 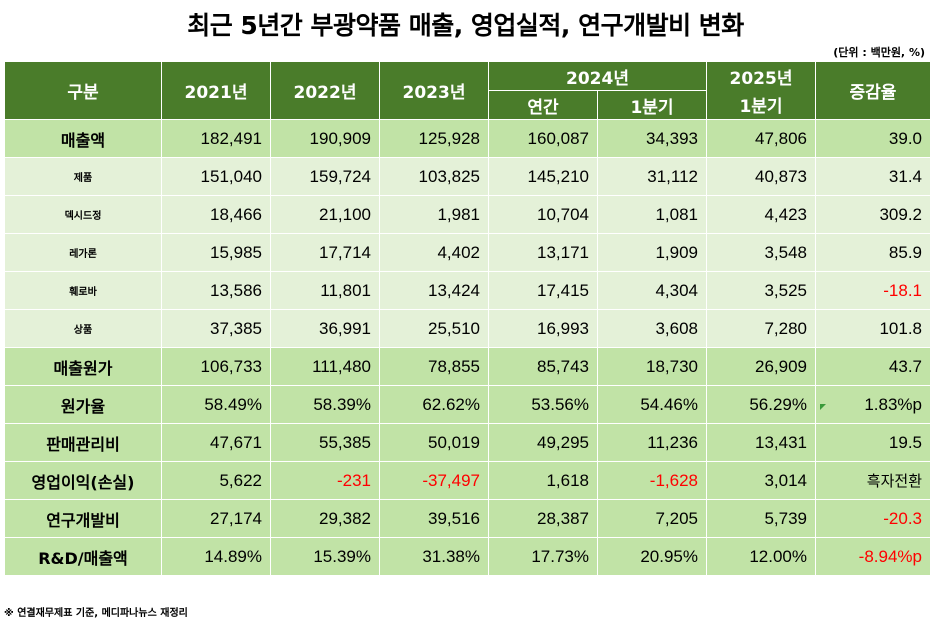 I want to click on header-2021: 2021년, so click(x=216, y=90).